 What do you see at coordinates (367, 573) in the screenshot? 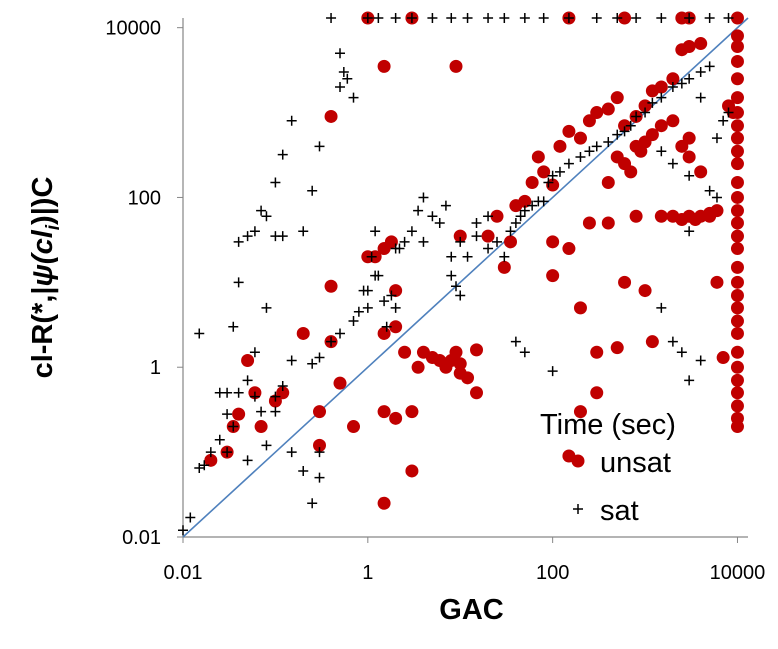
I see `x-tick-label: 1` at bounding box center [367, 573].